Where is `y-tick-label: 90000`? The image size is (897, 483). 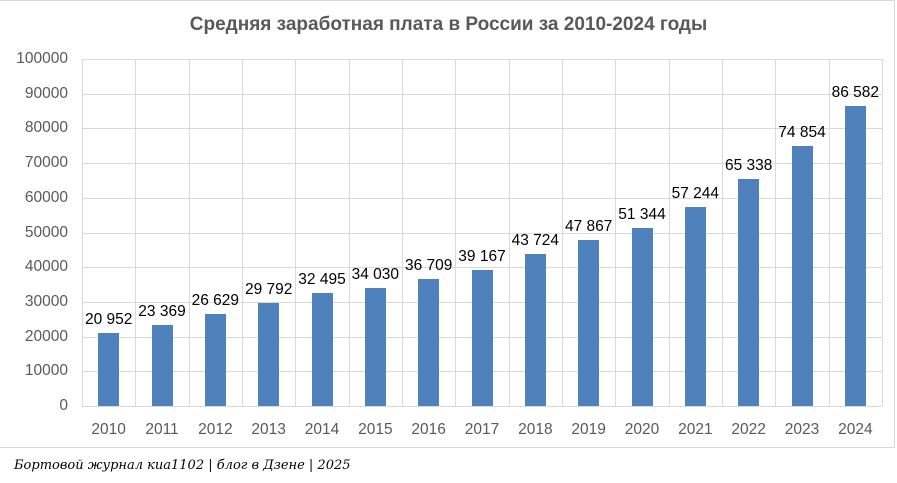
y-tick-label: 90000 is located at coordinates (46, 93).